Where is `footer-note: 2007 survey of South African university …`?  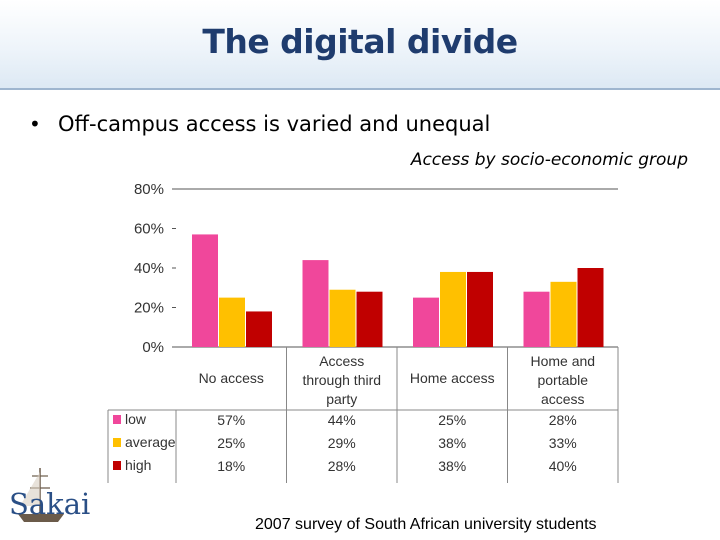
footer-note: 2007 survey of South African university … is located at coordinates (426, 524).